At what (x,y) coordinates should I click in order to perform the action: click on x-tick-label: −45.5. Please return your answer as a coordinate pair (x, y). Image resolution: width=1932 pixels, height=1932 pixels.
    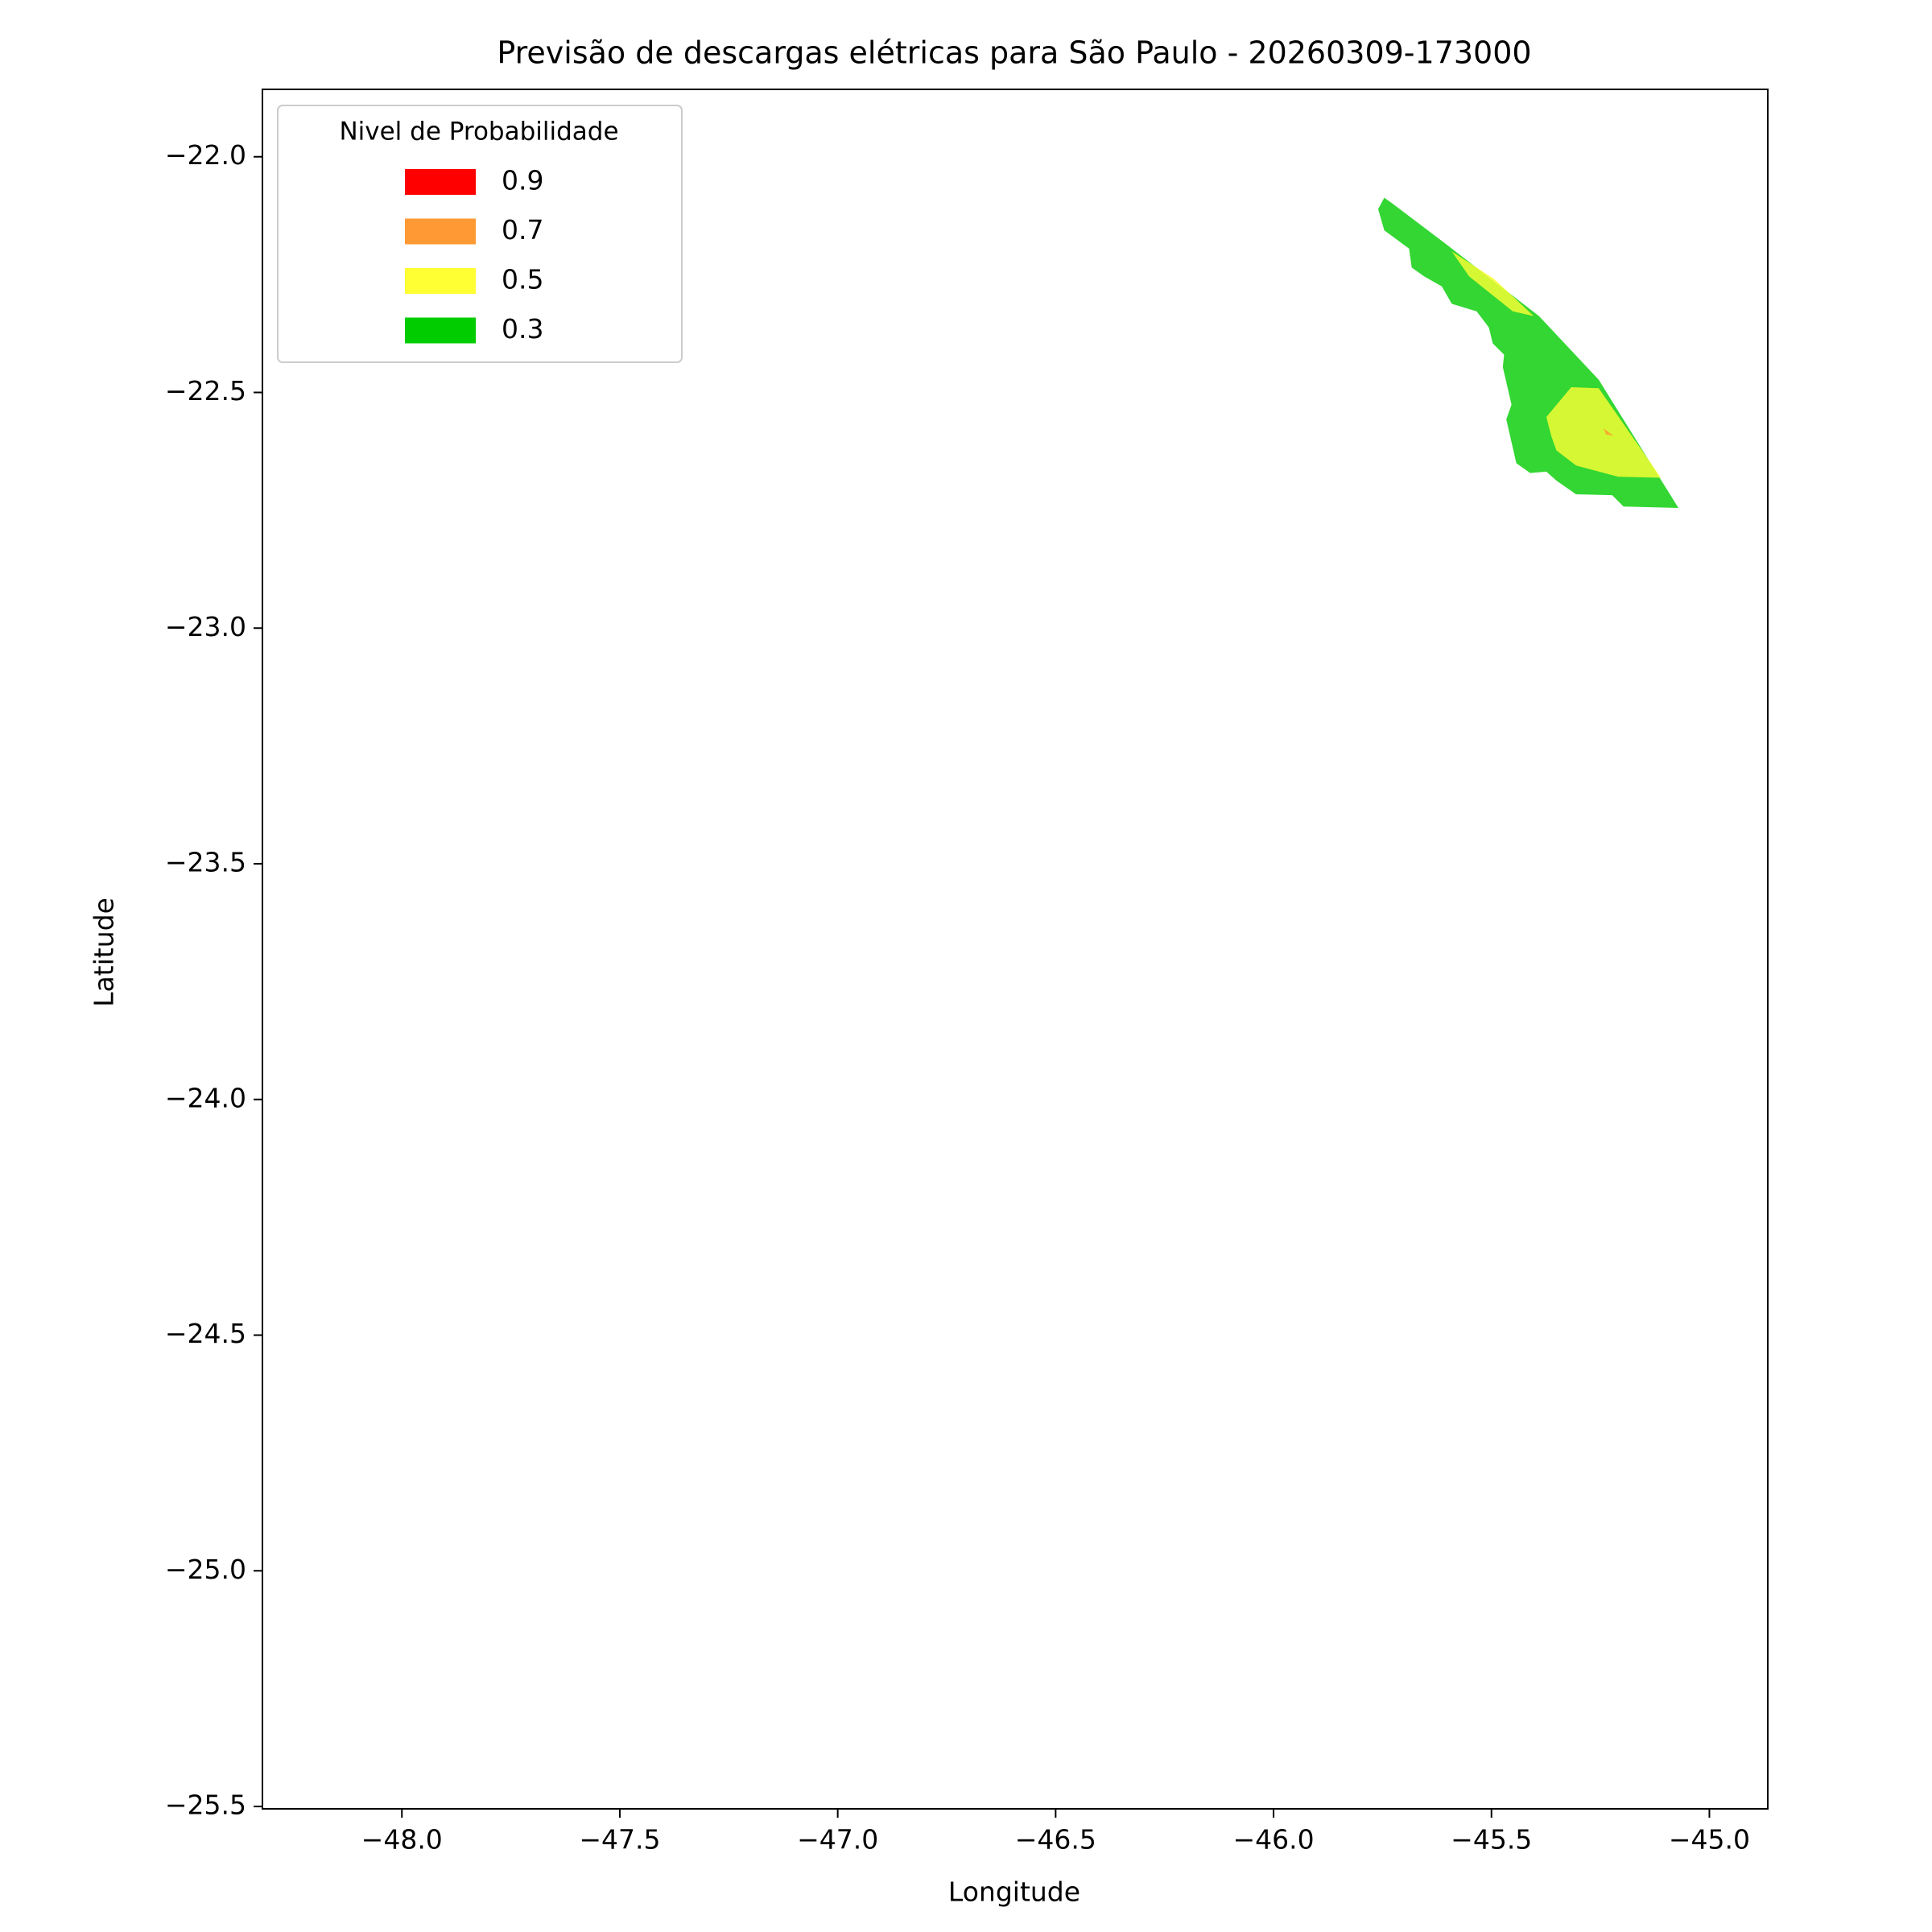
    Looking at the image, I should click on (1491, 1840).